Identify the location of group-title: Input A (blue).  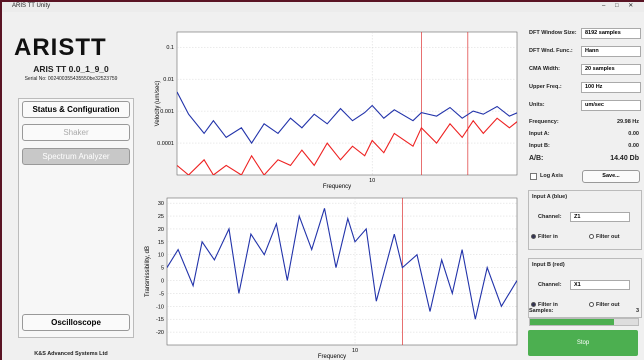
(550, 197).